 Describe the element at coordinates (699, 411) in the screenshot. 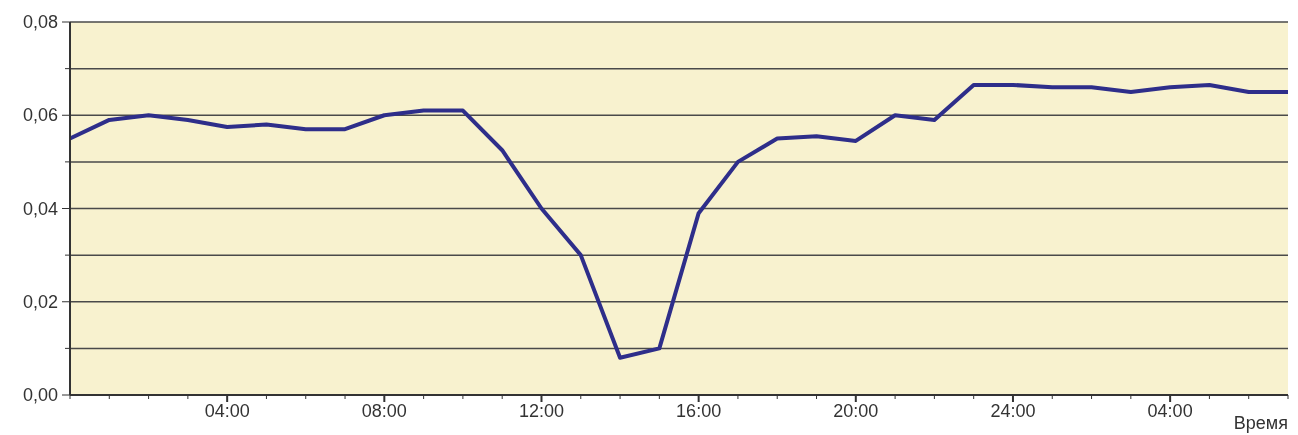

I see `x-tick-label: 16:00` at that location.